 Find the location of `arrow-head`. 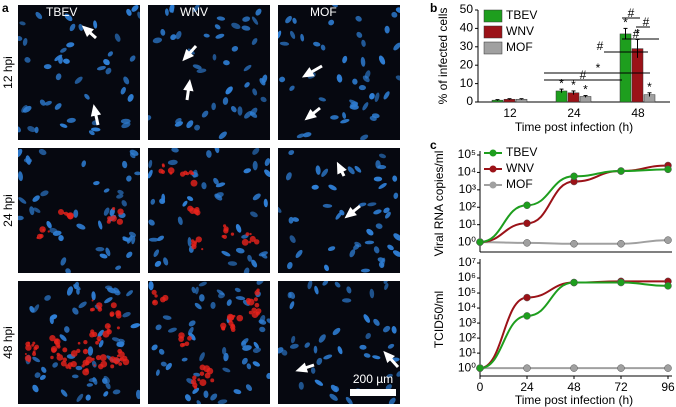

arrow-head is located at coordinates (350, 213).